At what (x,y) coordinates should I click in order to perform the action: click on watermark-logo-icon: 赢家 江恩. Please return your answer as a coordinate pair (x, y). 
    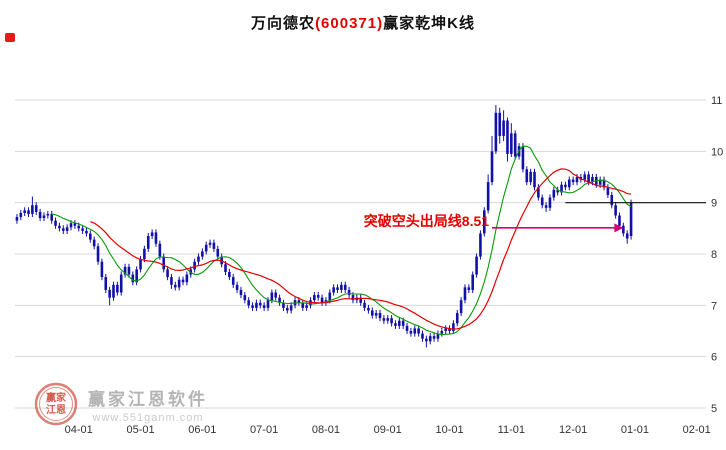
    Looking at the image, I should click on (56, 404).